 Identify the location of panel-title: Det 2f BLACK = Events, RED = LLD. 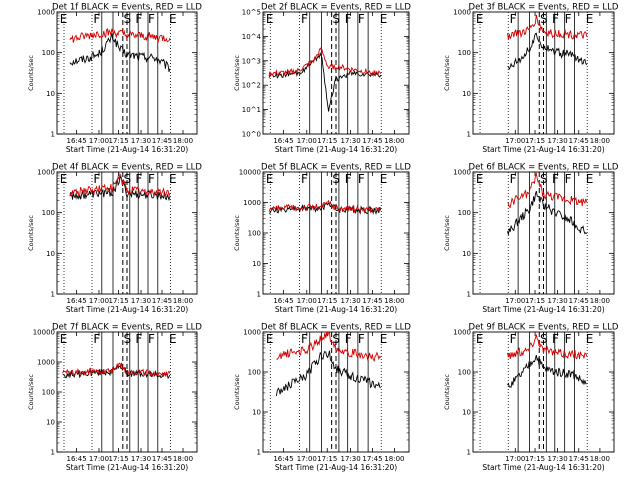
(336, 8).